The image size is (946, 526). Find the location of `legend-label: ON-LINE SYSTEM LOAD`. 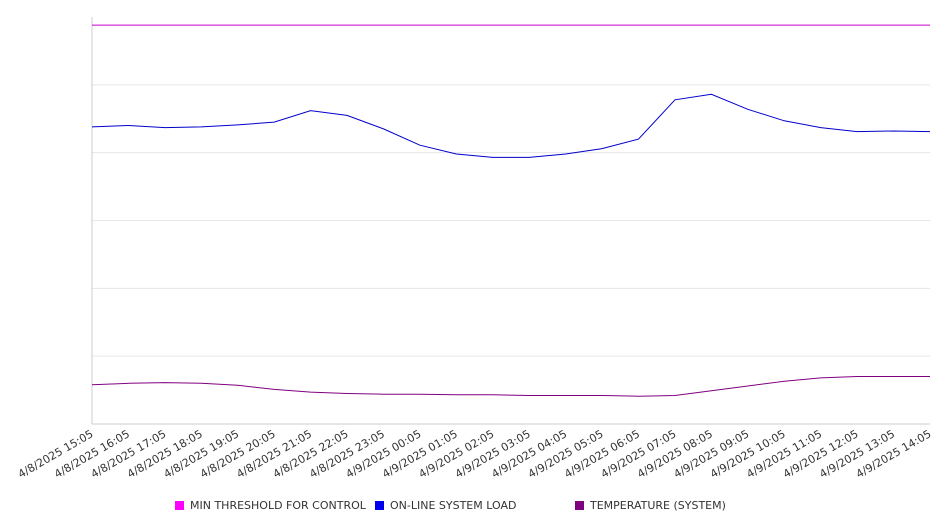

legend-label: ON-LINE SYSTEM LOAD is located at coordinates (453, 505).